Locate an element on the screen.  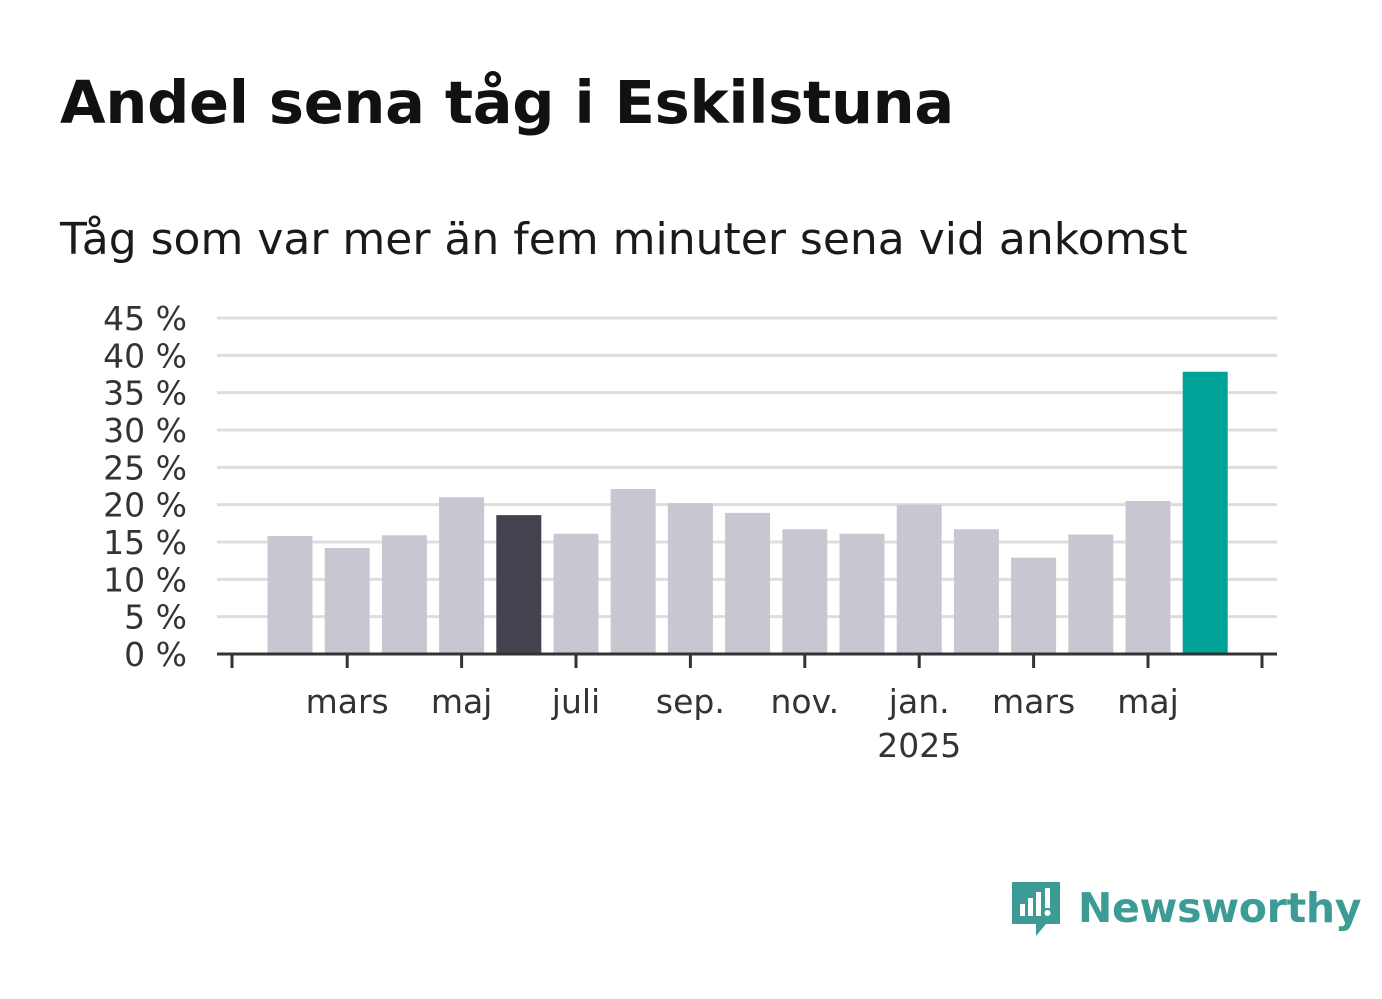
y-tick-label: 10 % is located at coordinates (145, 579).